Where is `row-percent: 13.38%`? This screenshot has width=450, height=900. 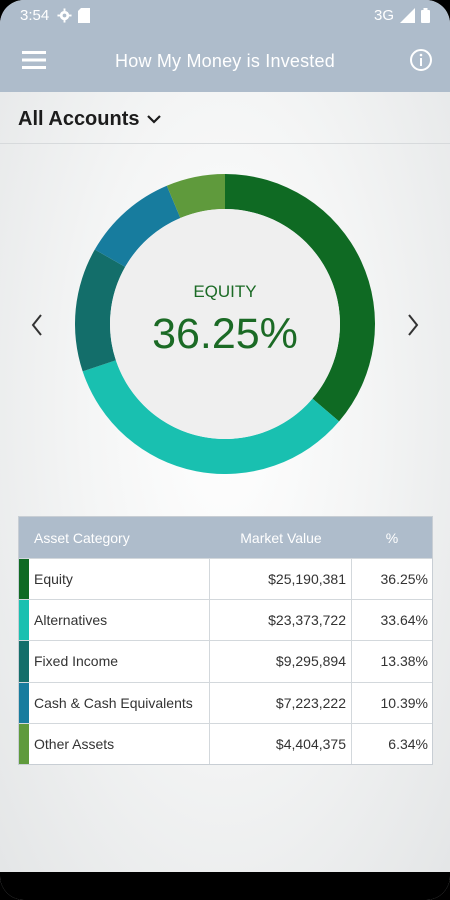 row-percent: 13.38% is located at coordinates (404, 661).